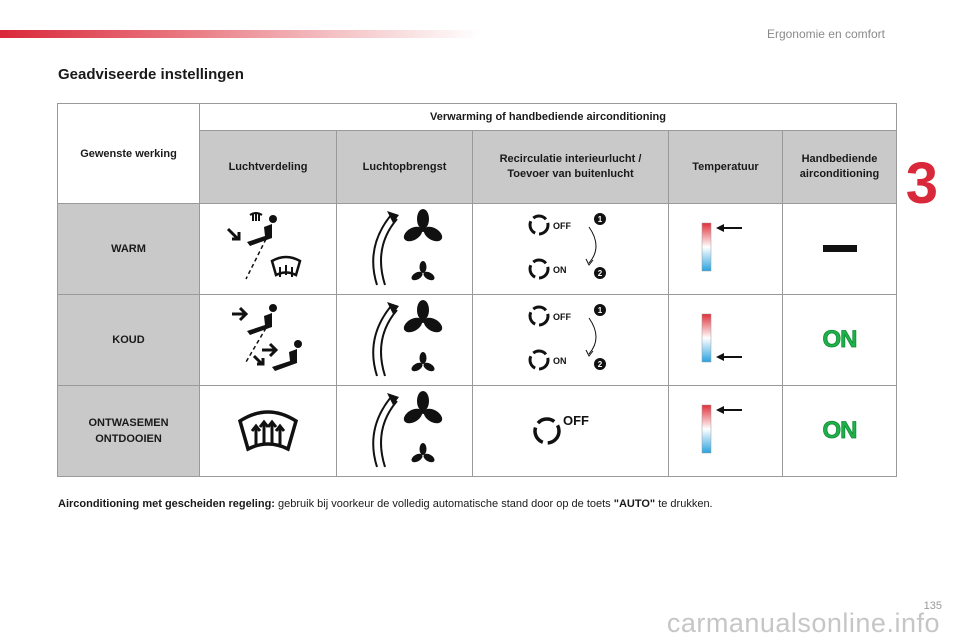 This screenshot has width=960, height=640. I want to click on col-label: Temperatuur, so click(725, 167).